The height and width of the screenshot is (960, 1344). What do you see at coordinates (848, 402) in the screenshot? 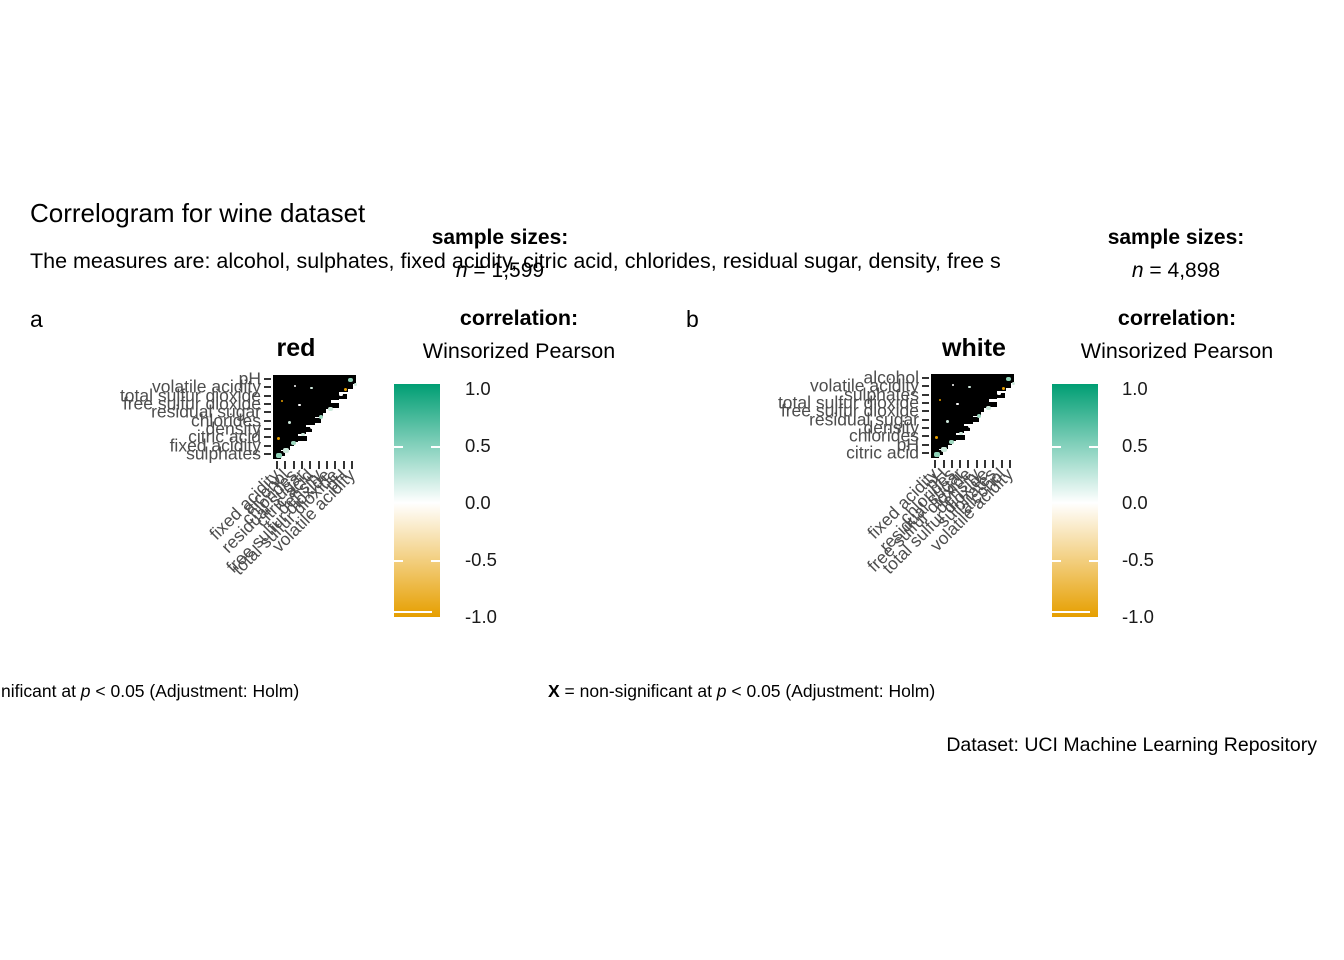
I see `y-axis-label: total sulfur dioxide` at bounding box center [848, 402].